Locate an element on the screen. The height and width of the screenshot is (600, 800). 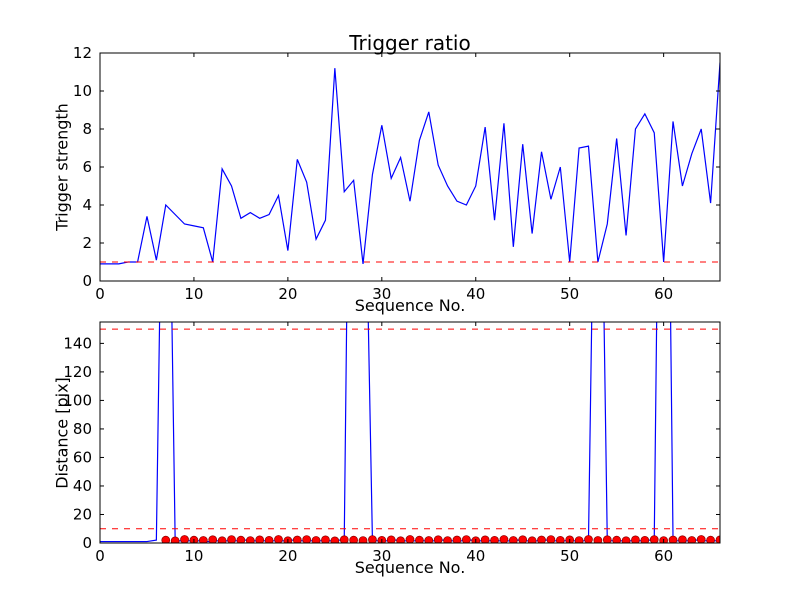
y-tick-label: 10 is located at coordinates (82, 91).